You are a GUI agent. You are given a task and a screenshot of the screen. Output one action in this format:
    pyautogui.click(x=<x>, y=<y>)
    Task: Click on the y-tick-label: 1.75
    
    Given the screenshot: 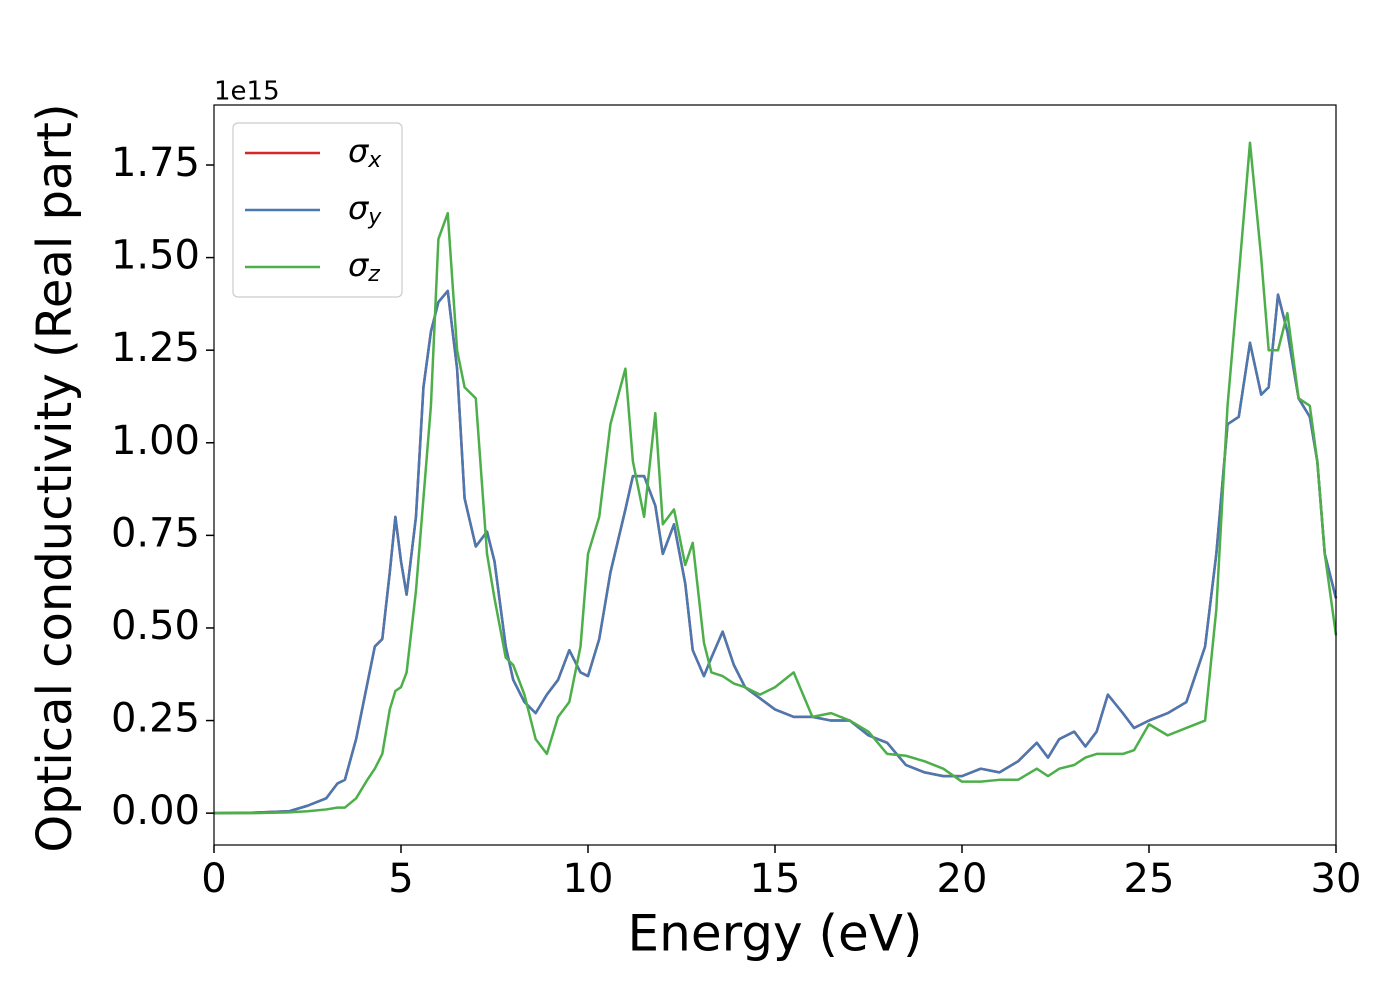 What is the action you would take?
    pyautogui.click(x=155, y=163)
    